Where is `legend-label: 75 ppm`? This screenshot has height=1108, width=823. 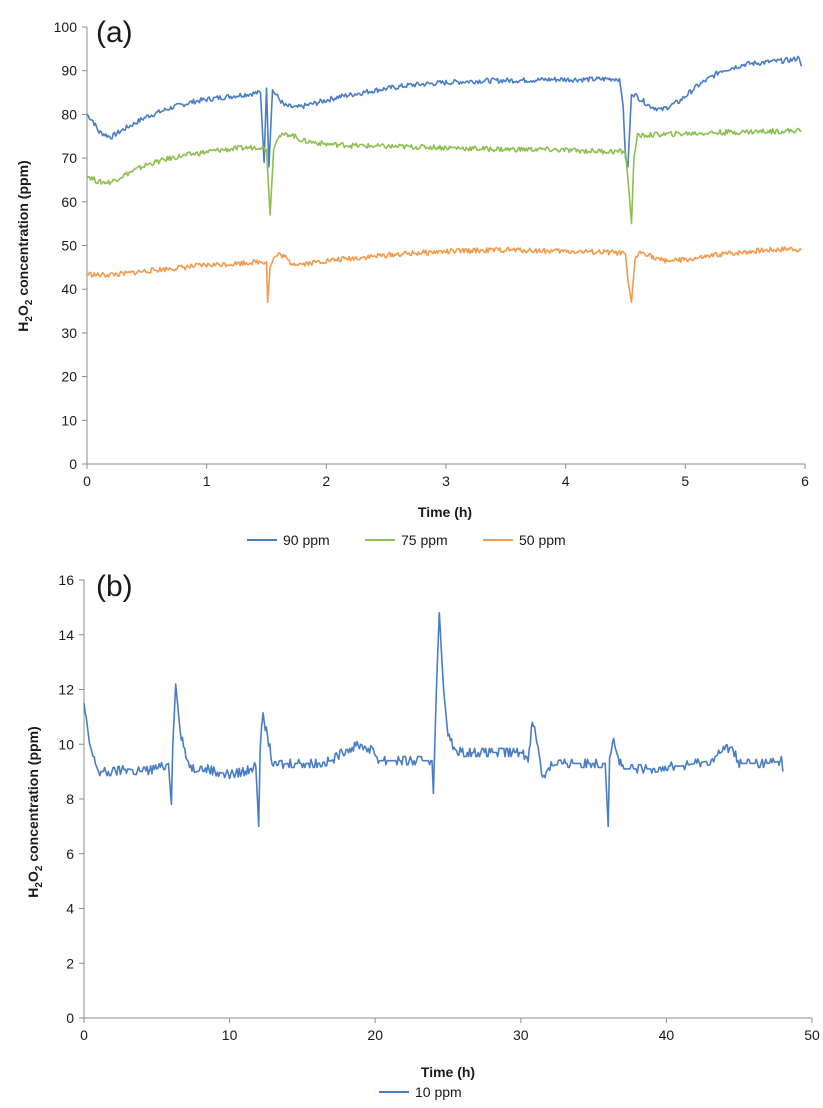 legend-label: 75 ppm is located at coordinates (424, 540).